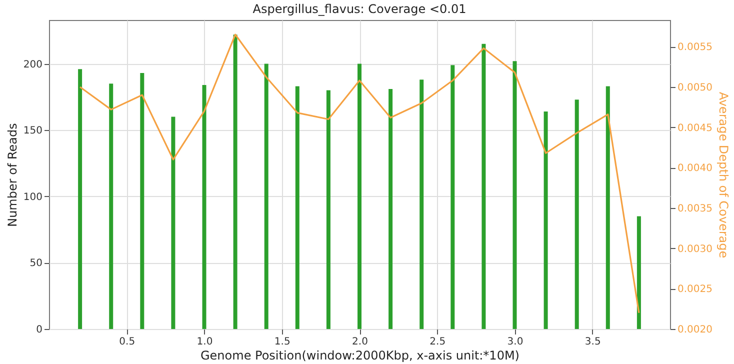  I want to click on x-axis-title: Genome Position(window:2000Kbp, x-axis unit:*10M), so click(360, 355).